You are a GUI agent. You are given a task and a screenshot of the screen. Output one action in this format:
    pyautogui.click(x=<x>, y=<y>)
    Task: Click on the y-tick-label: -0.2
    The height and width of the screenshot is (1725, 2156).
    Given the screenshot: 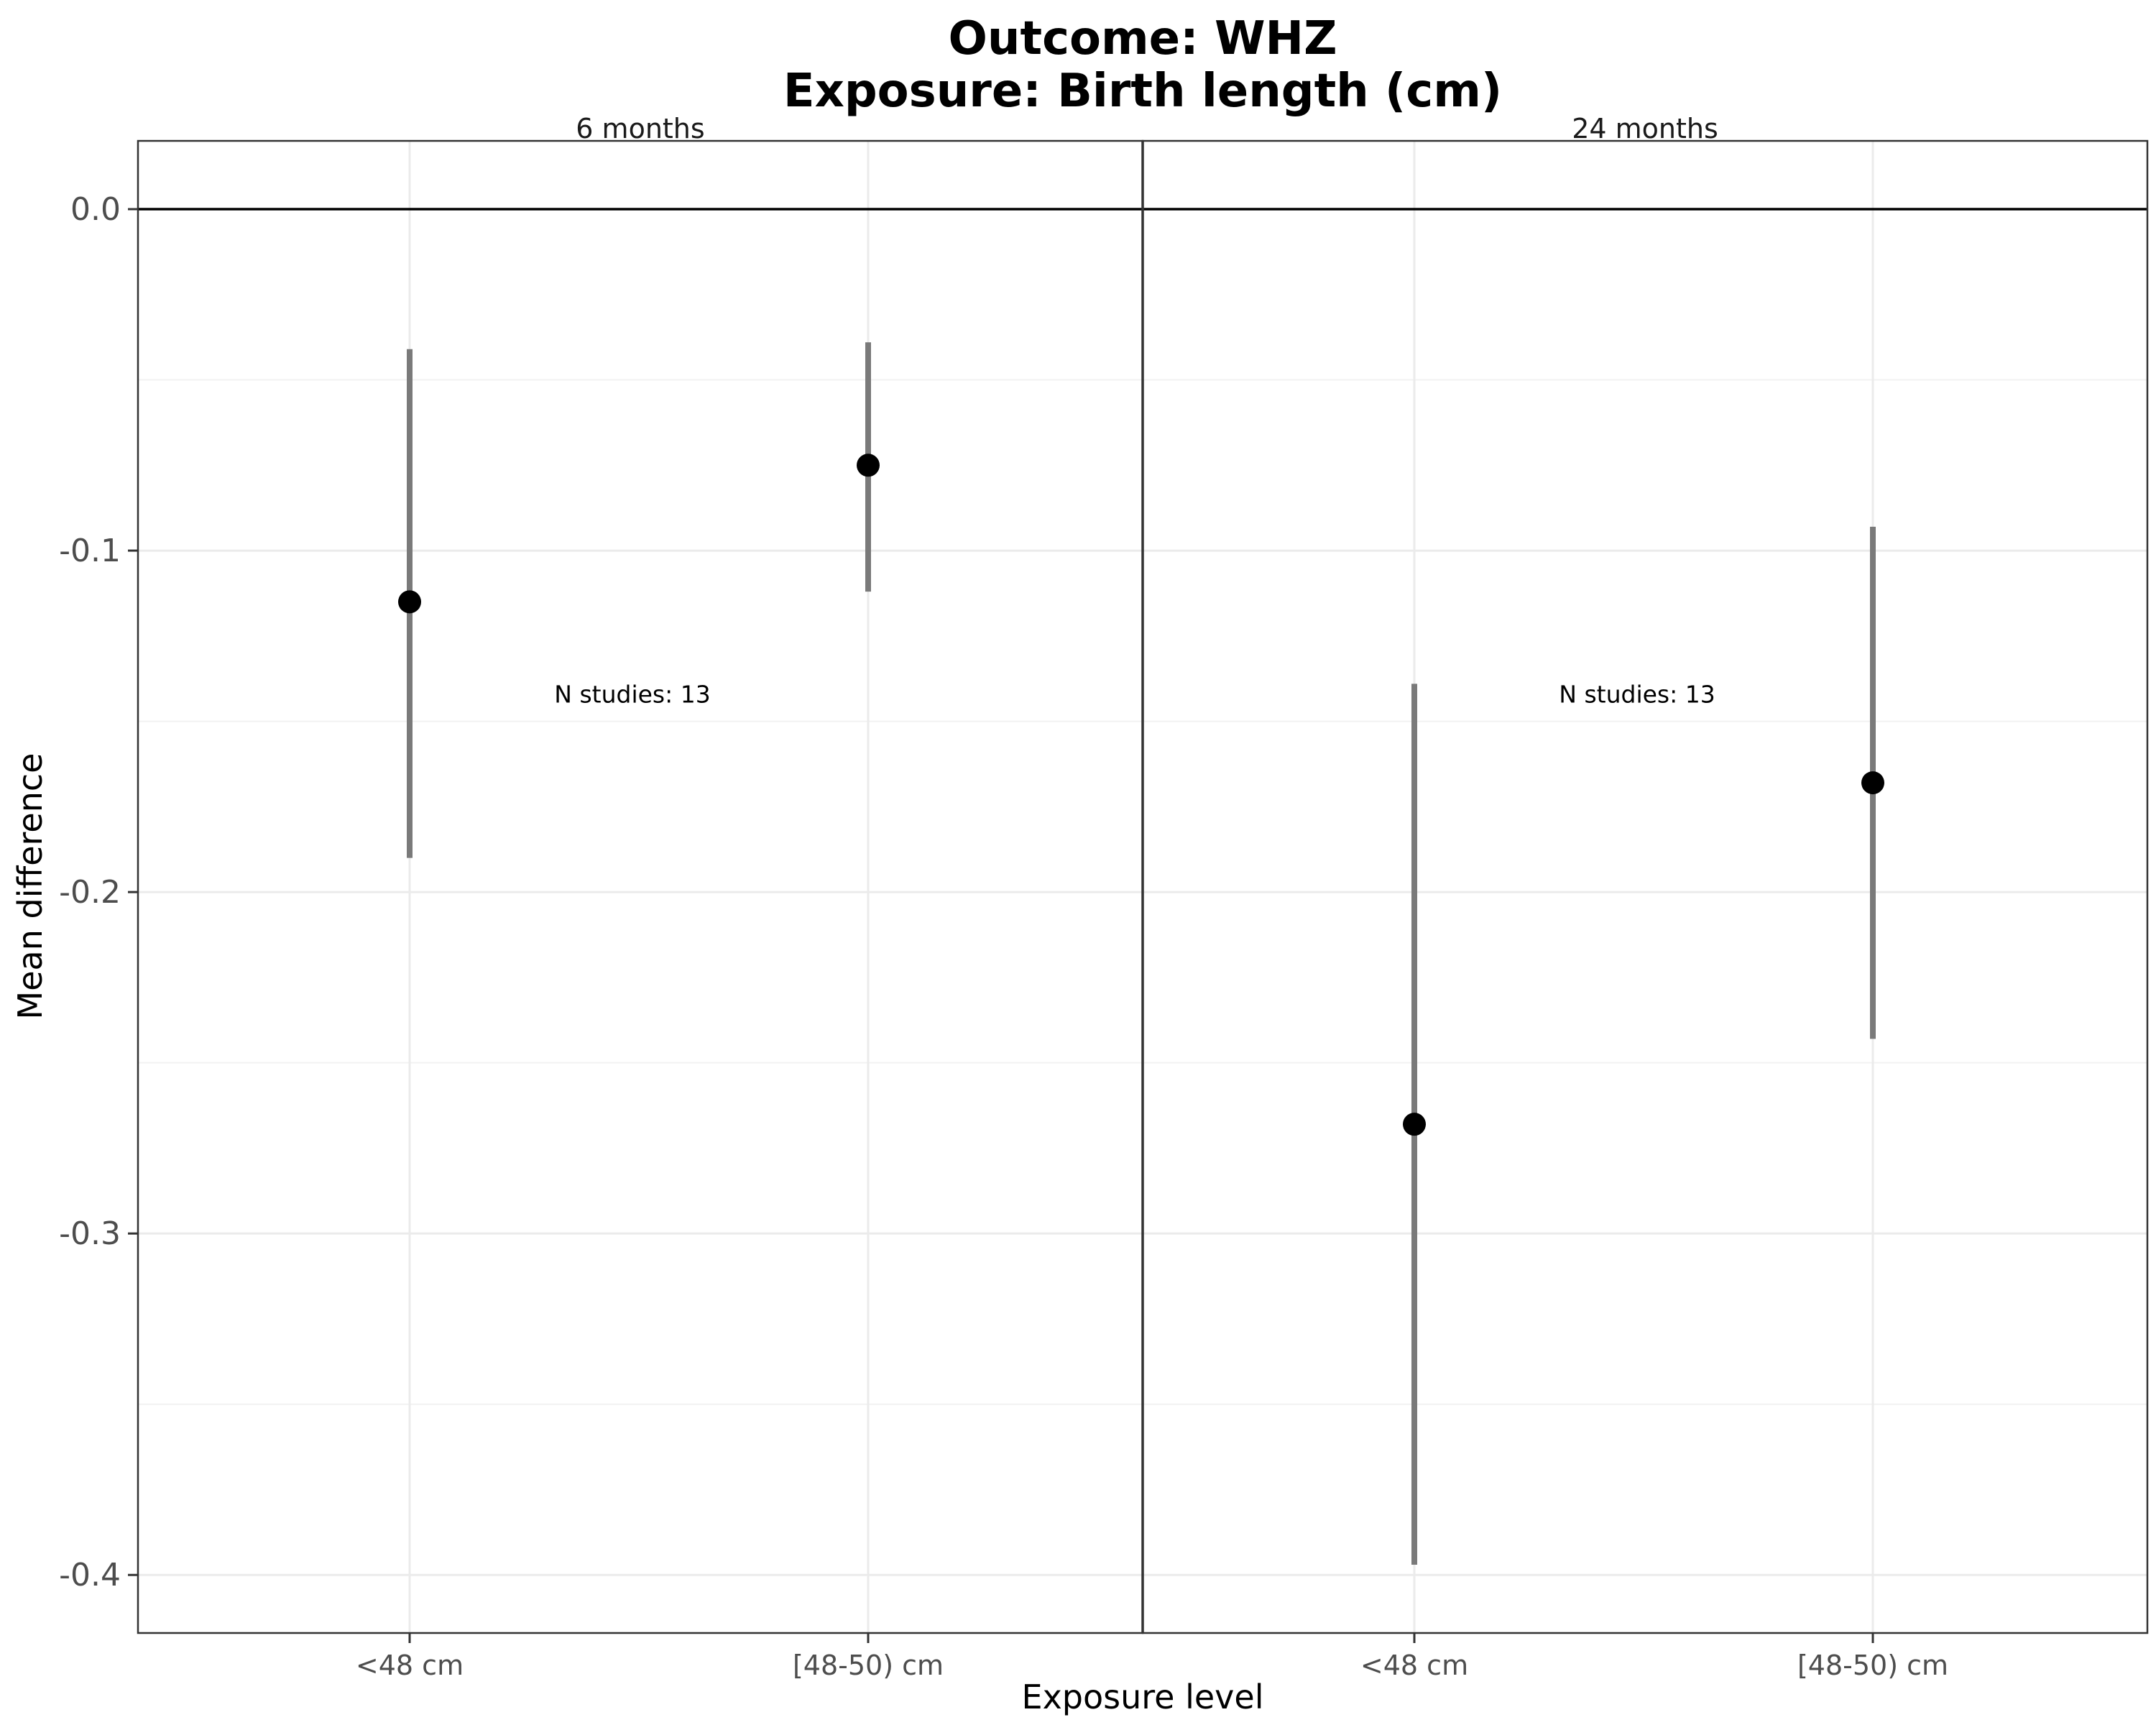 What is the action you would take?
    pyautogui.click(x=90, y=892)
    